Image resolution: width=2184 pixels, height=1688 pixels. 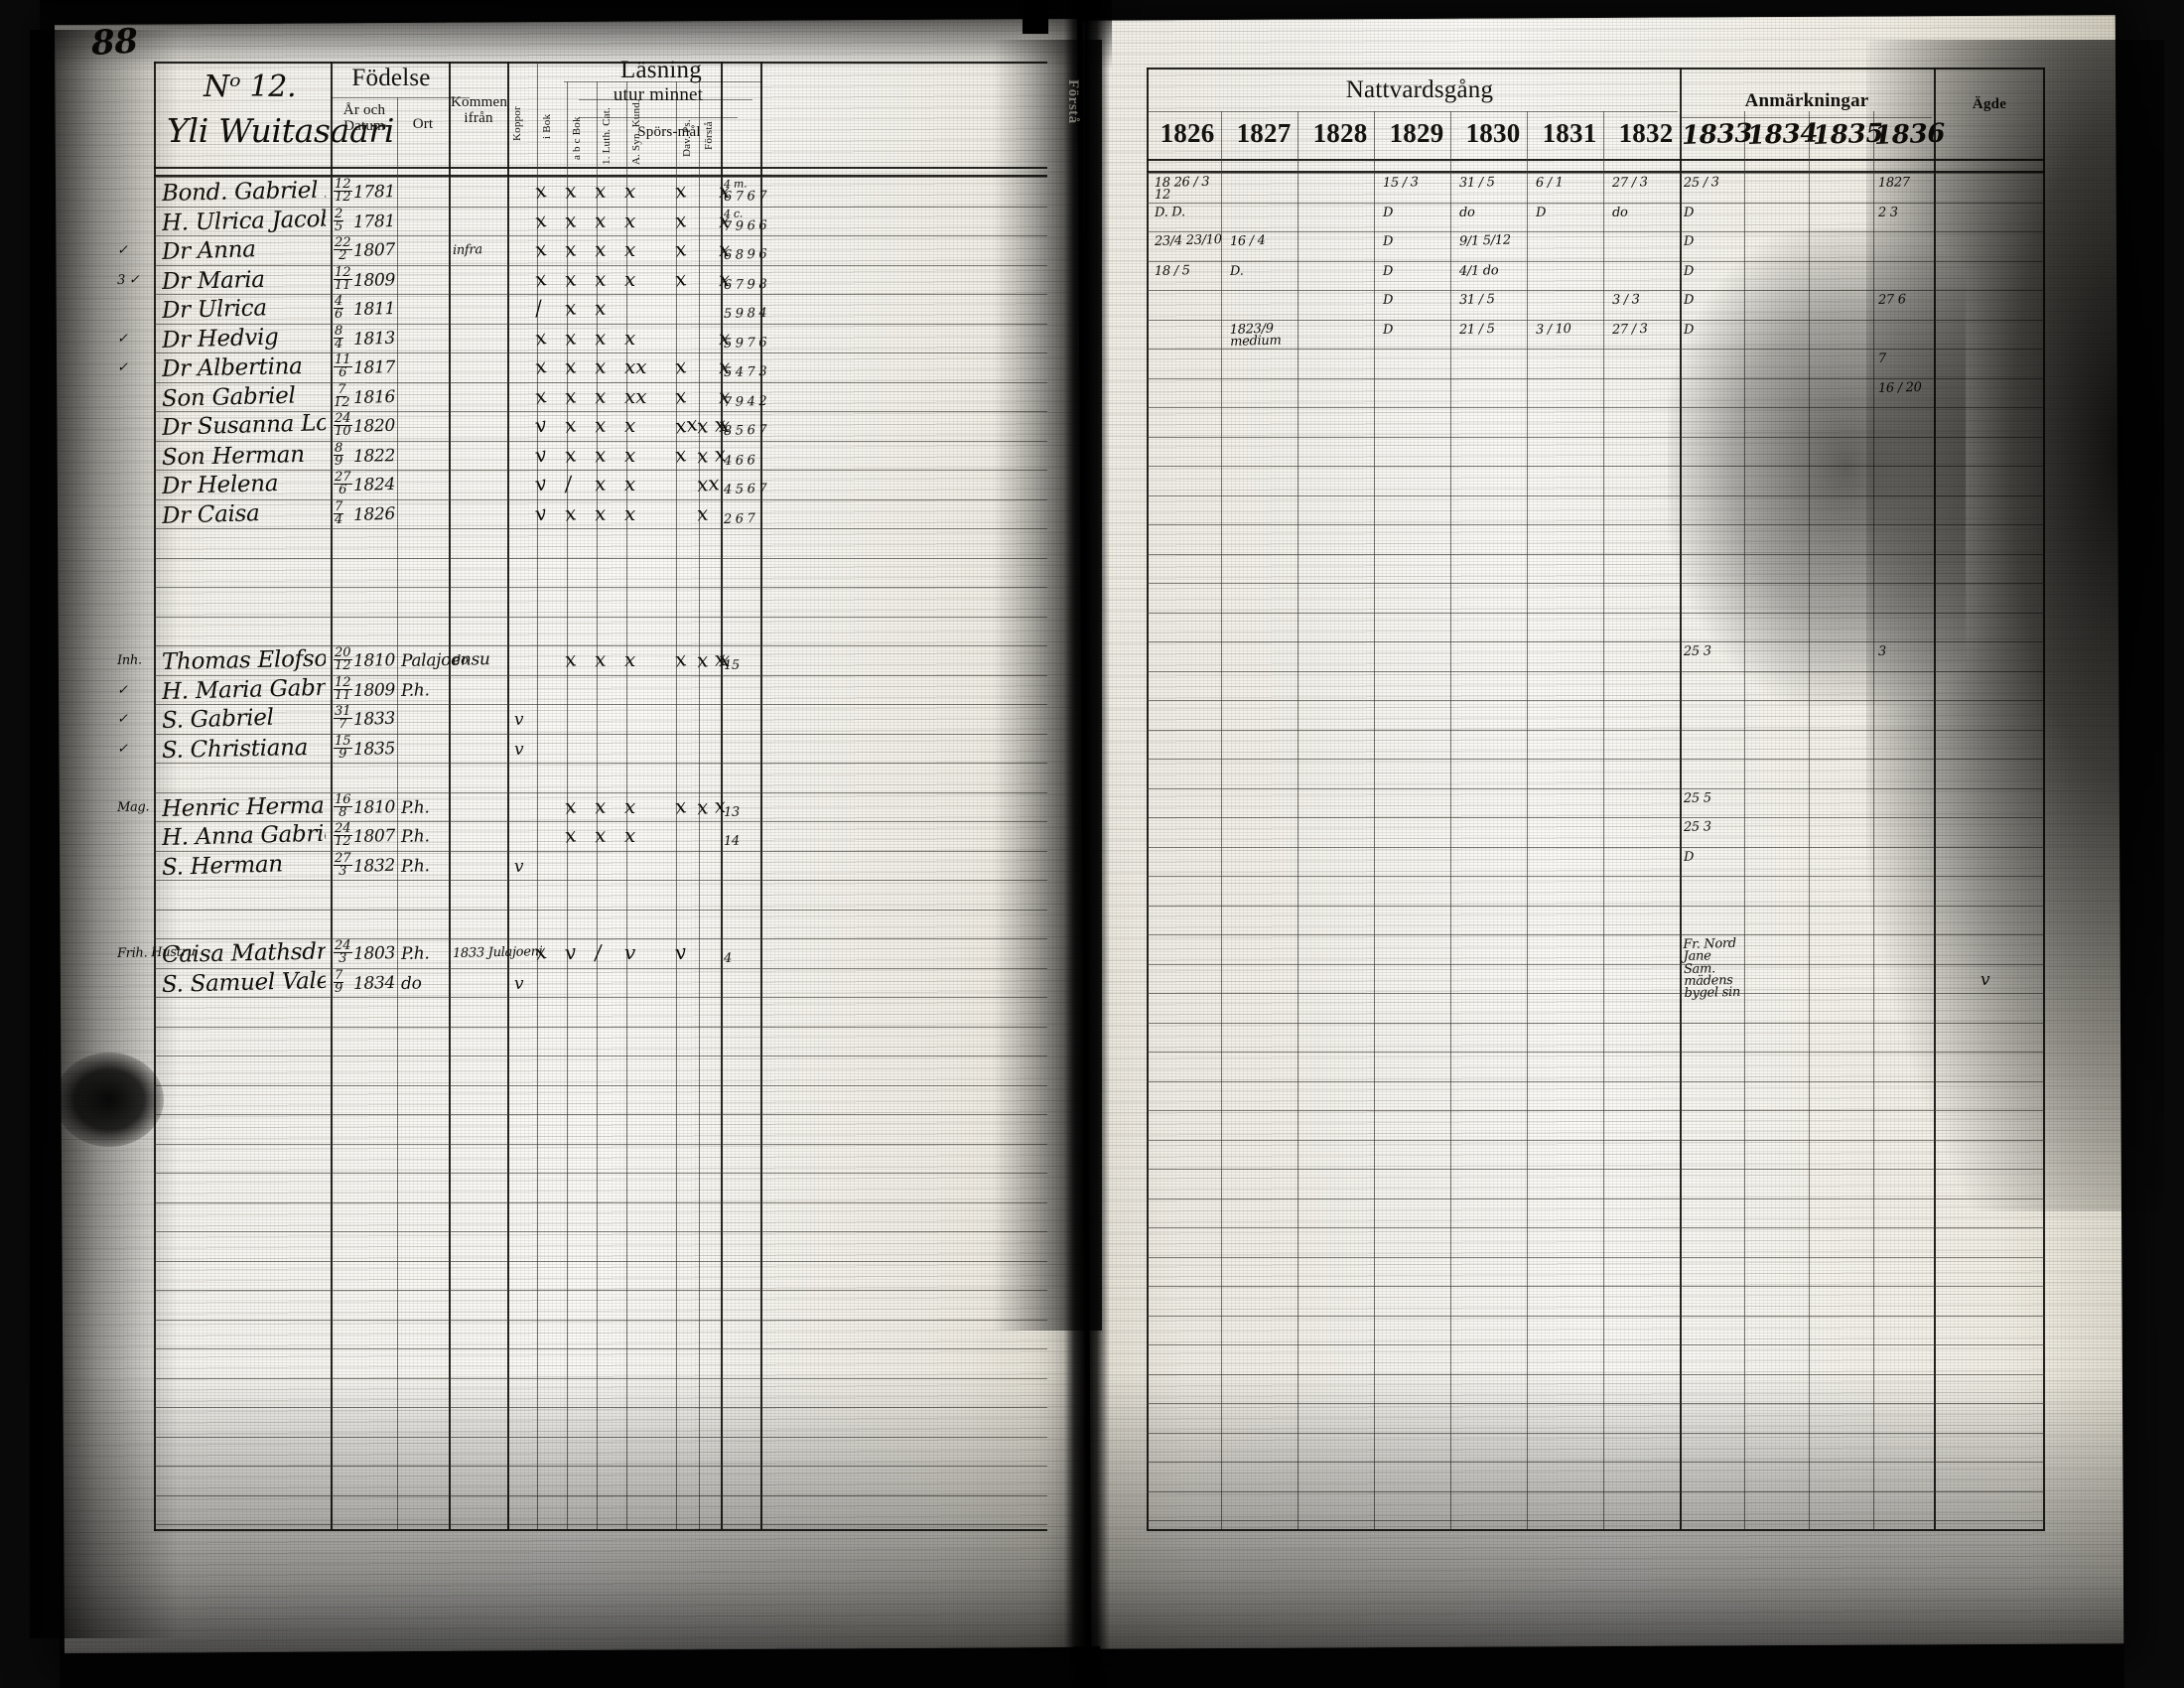 What do you see at coordinates (244, 807) in the screenshot?
I see `person-name: Henric Hermansson` at bounding box center [244, 807].